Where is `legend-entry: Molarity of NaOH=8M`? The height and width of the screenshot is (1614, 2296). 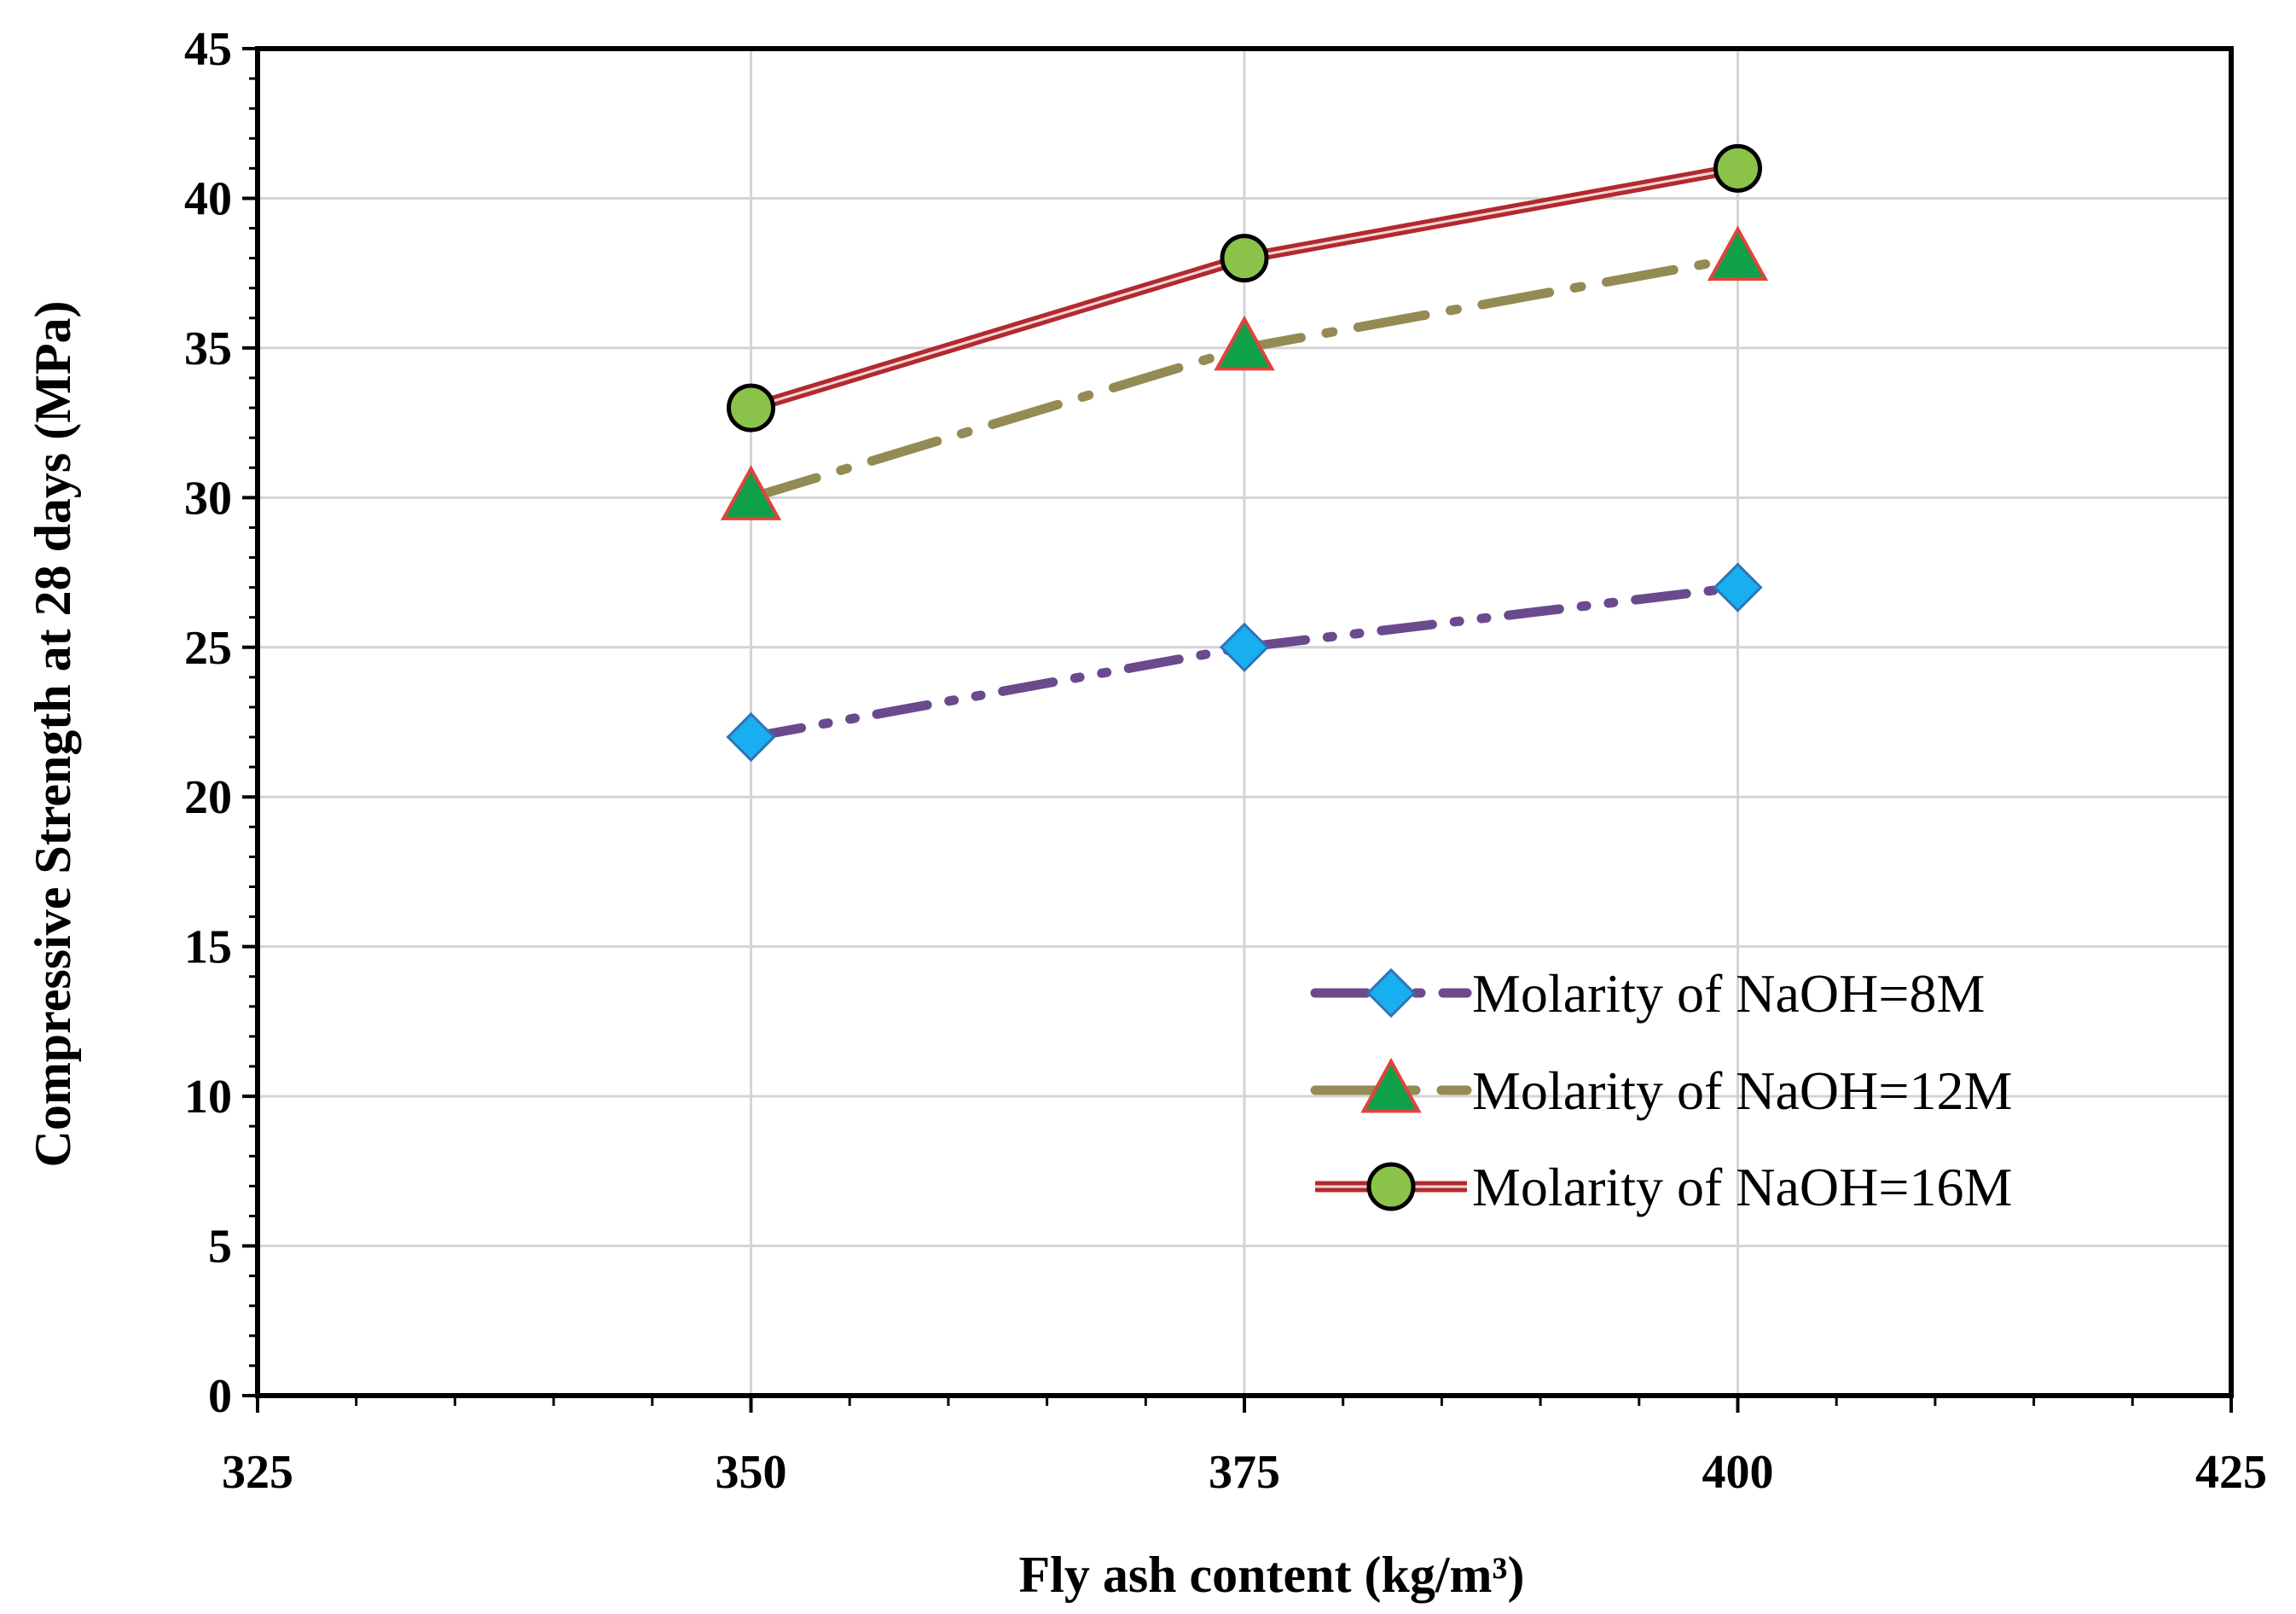 legend-entry: Molarity of NaOH=8M is located at coordinates (1647, 993).